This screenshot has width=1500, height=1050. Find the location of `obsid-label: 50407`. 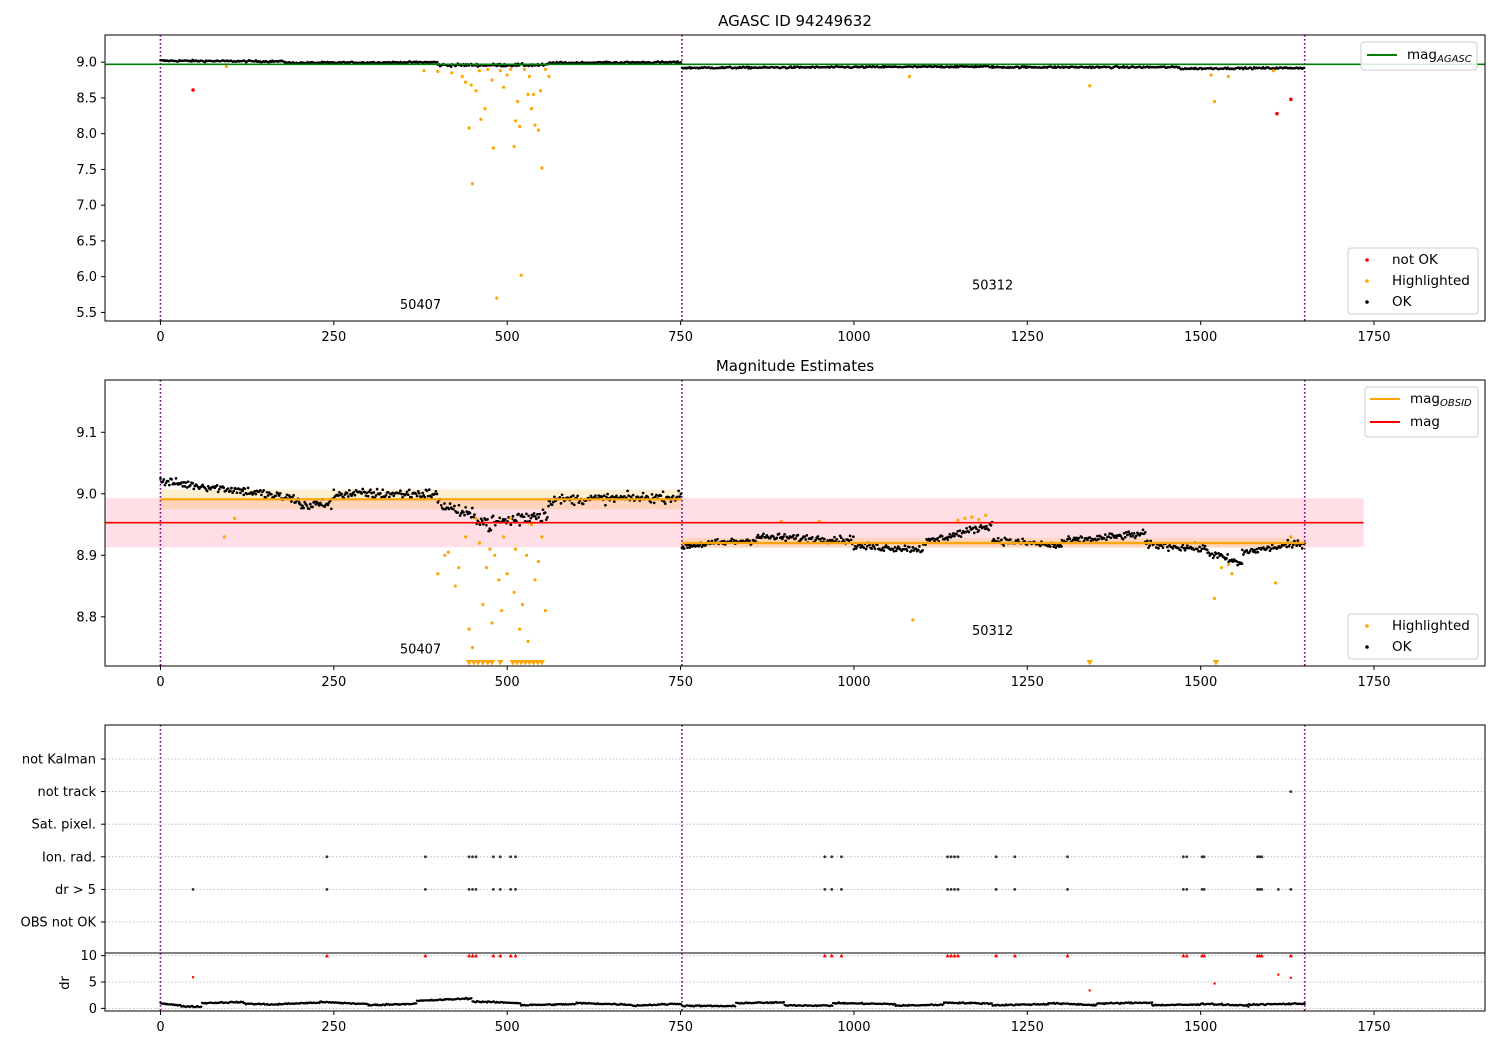

obsid-label: 50407 is located at coordinates (420, 305).